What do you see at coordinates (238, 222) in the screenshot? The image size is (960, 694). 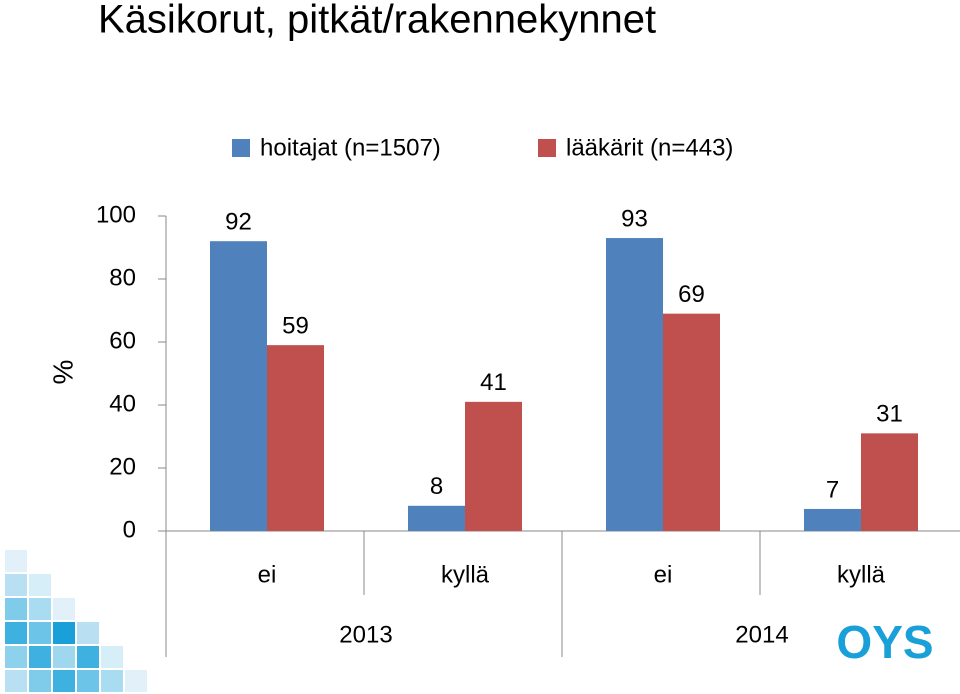 I see `data-label: 92` at bounding box center [238, 222].